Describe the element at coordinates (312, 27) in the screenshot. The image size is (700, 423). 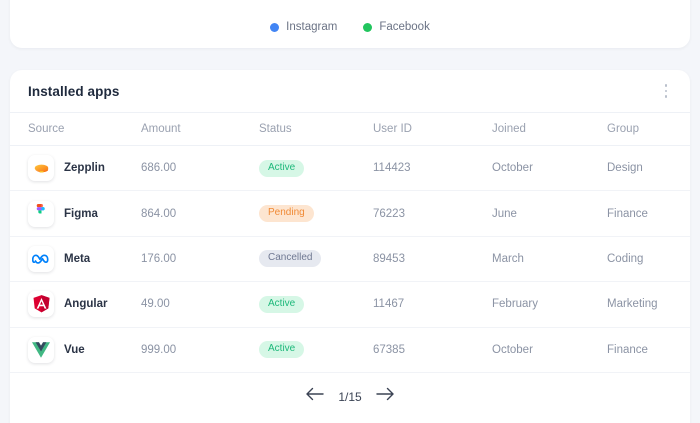
I see `legend-label: Instagram` at that location.